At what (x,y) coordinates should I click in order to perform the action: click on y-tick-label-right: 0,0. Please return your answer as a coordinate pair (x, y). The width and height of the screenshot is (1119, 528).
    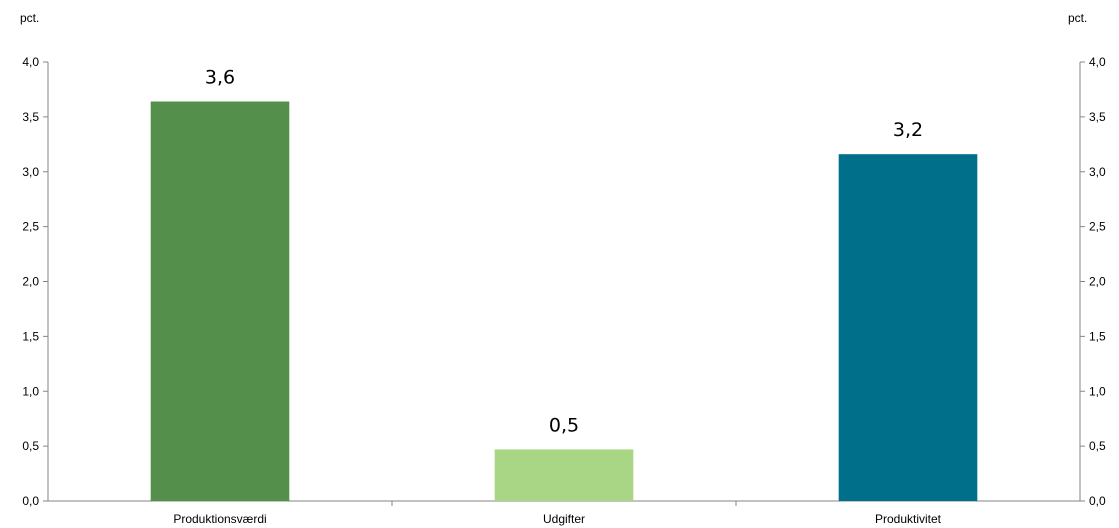
    Looking at the image, I should click on (1097, 501).